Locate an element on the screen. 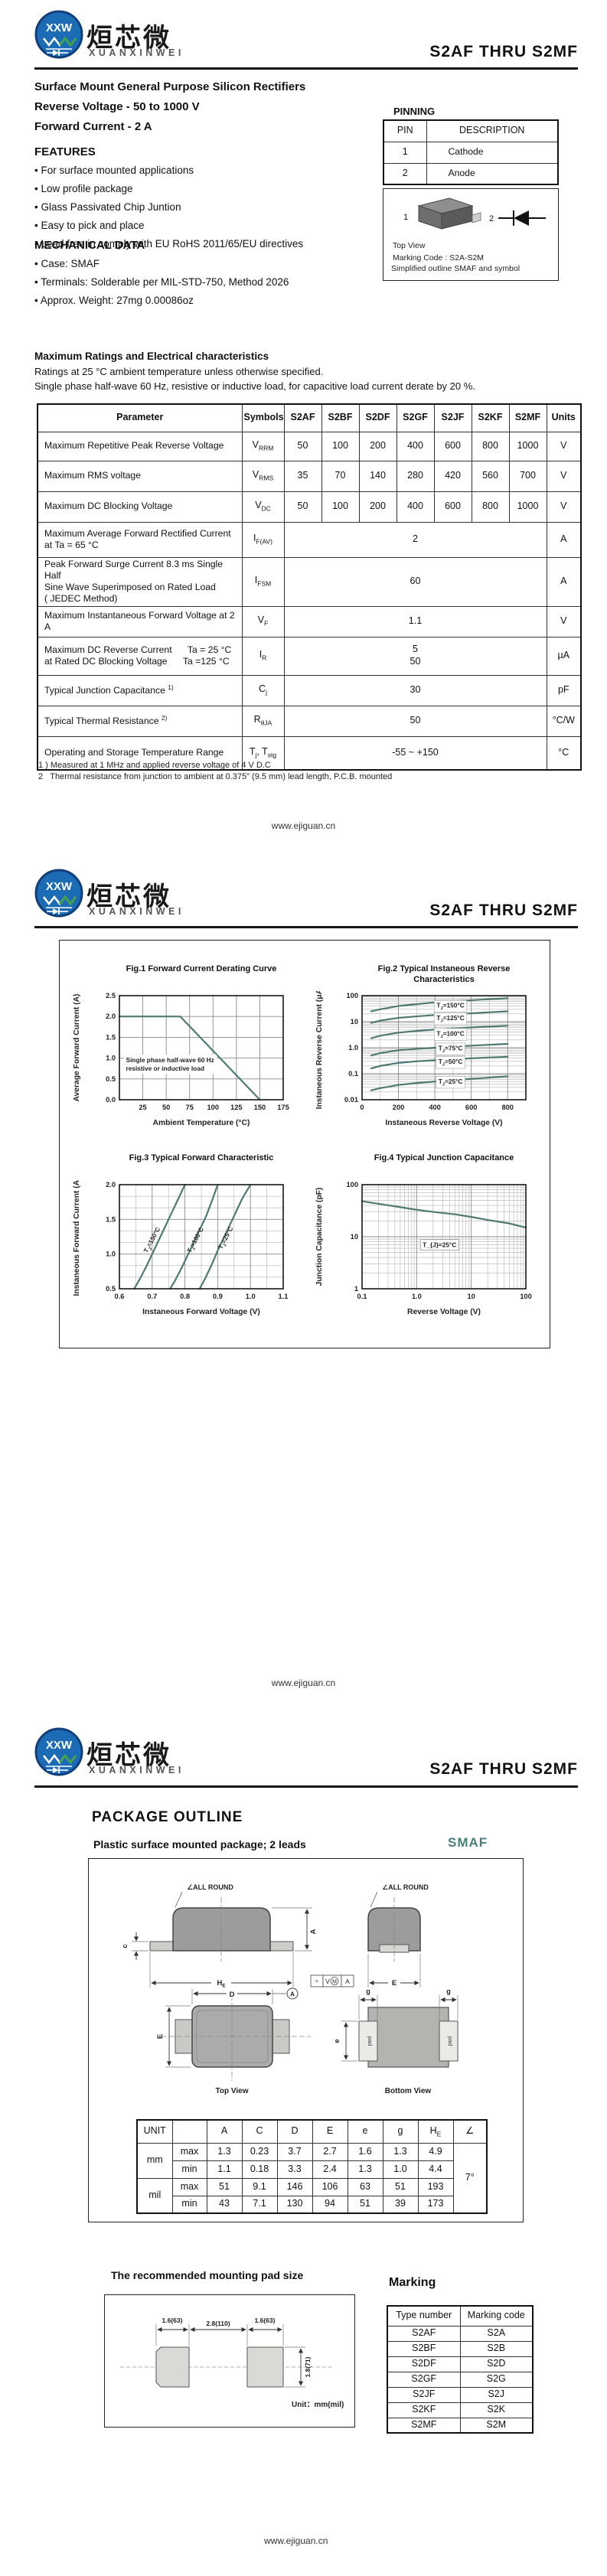  reverse-voltage-line: Reverse Voltage - 50 to 1000 V is located at coordinates (117, 107).